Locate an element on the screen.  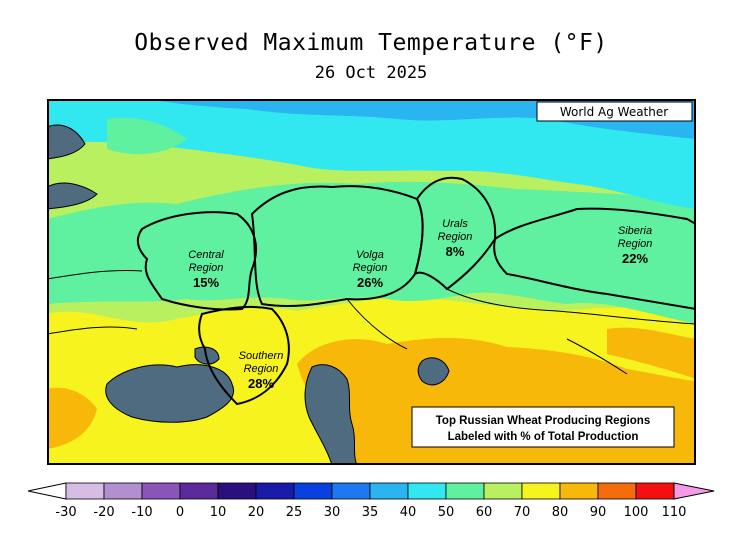
volga-region-label: Volga Region 26% is located at coordinates (370, 269).